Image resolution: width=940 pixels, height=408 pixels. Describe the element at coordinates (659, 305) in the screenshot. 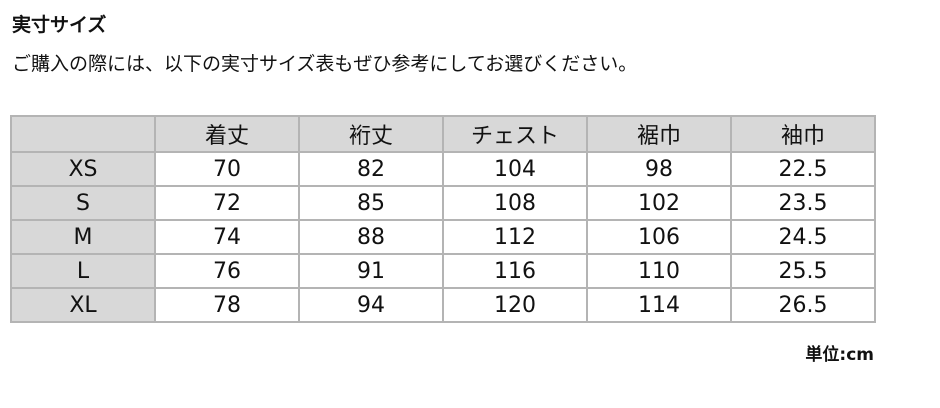

I see `table-cell: 114` at that location.